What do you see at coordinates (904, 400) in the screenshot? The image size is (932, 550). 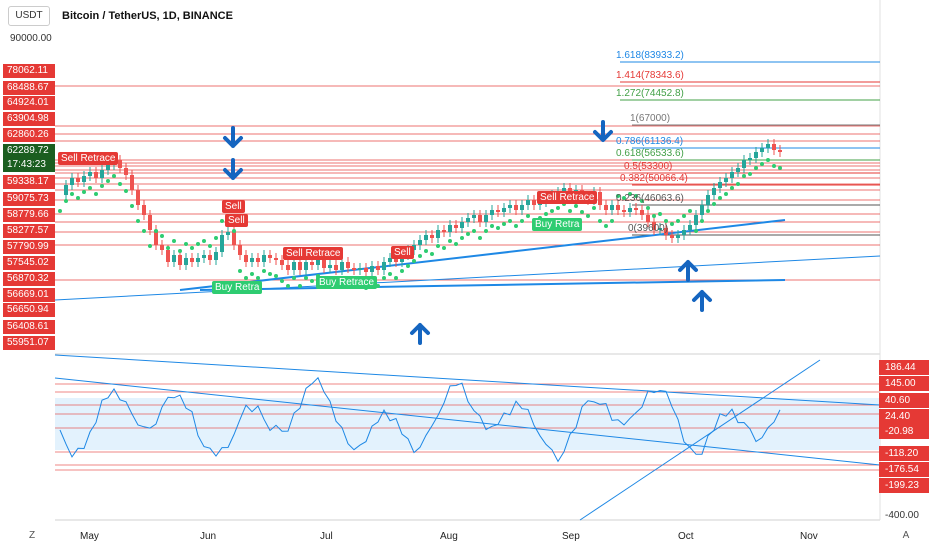 I see `osc-tag: 40.60` at bounding box center [904, 400].